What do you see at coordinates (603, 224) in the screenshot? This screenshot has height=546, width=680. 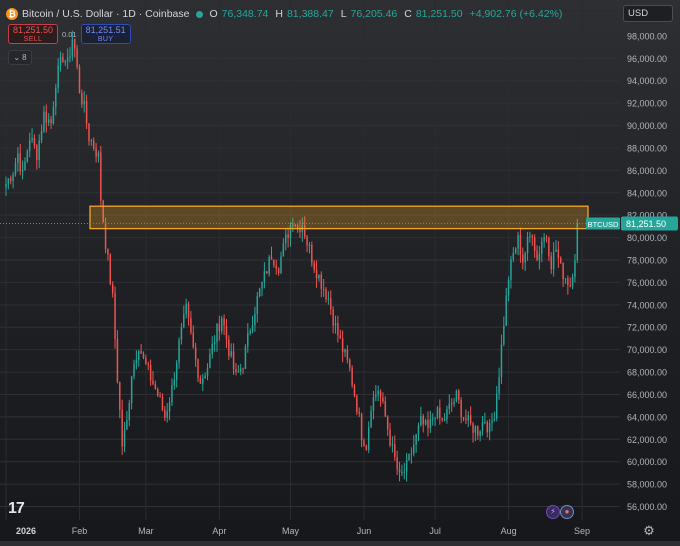 I see `symbol-tag-label: BTCUSD` at bounding box center [603, 224].